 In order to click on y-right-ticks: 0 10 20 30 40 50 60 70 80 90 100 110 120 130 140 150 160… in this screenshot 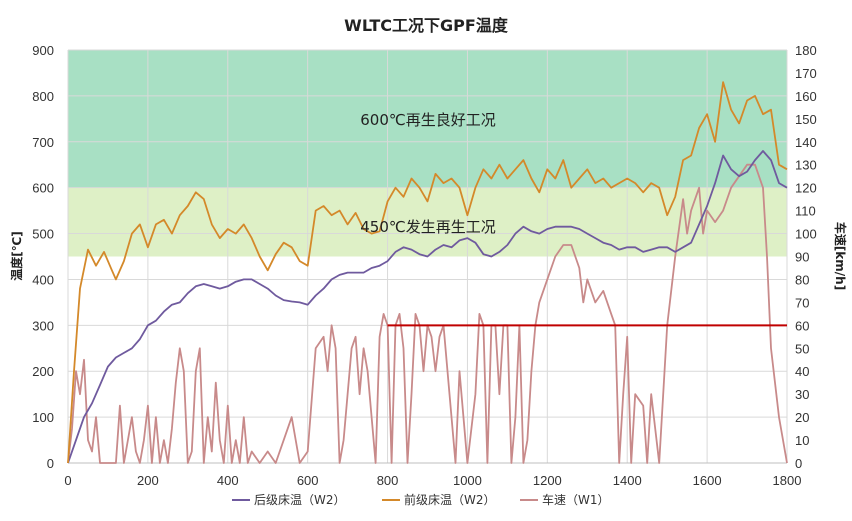, I will do `click(806, 257)`.